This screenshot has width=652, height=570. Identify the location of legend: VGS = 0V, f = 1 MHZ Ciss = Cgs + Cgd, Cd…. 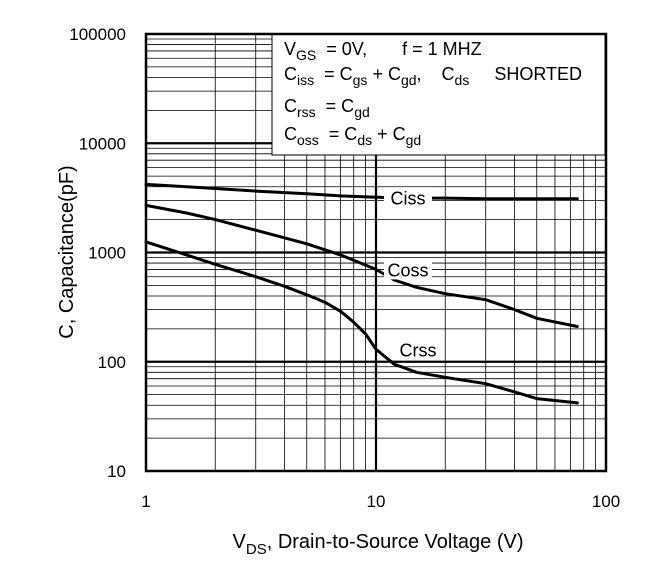
(438, 94).